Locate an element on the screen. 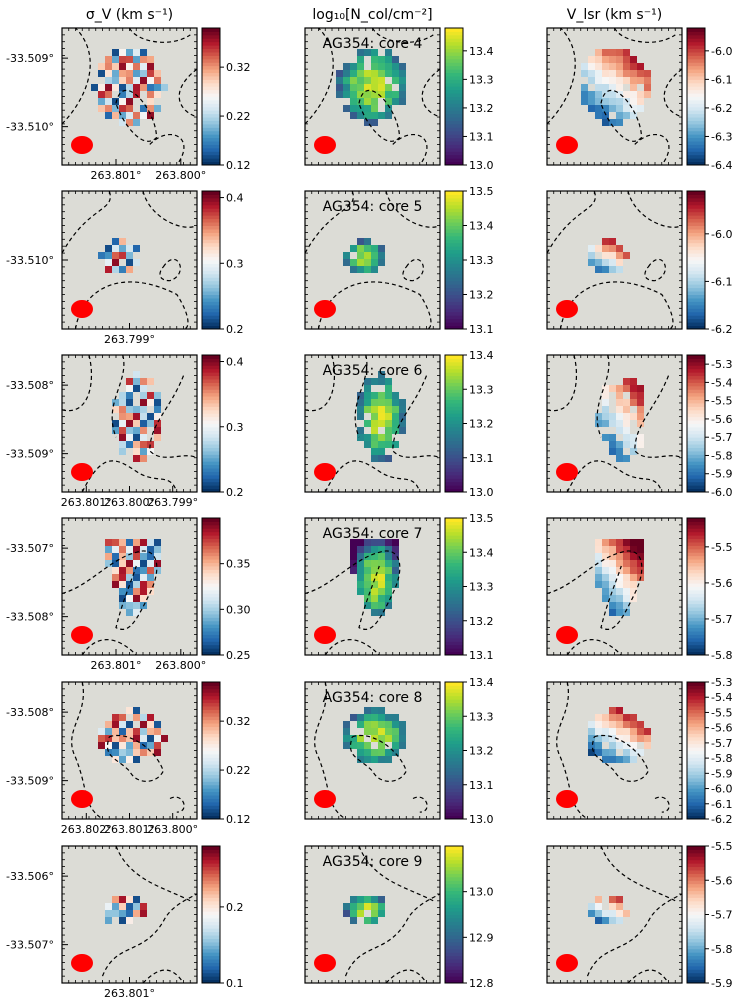 The height and width of the screenshot is (1006, 747). colorbar-tick-label: 13.1 is located at coordinates (481, 655).